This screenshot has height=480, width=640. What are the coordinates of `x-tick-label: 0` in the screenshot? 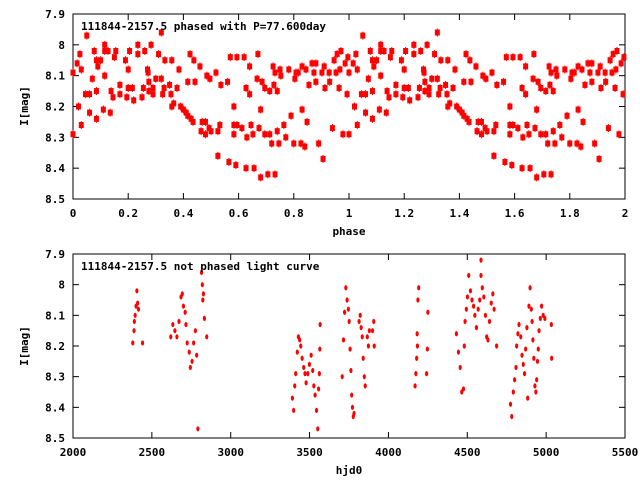 It's located at (73, 213).